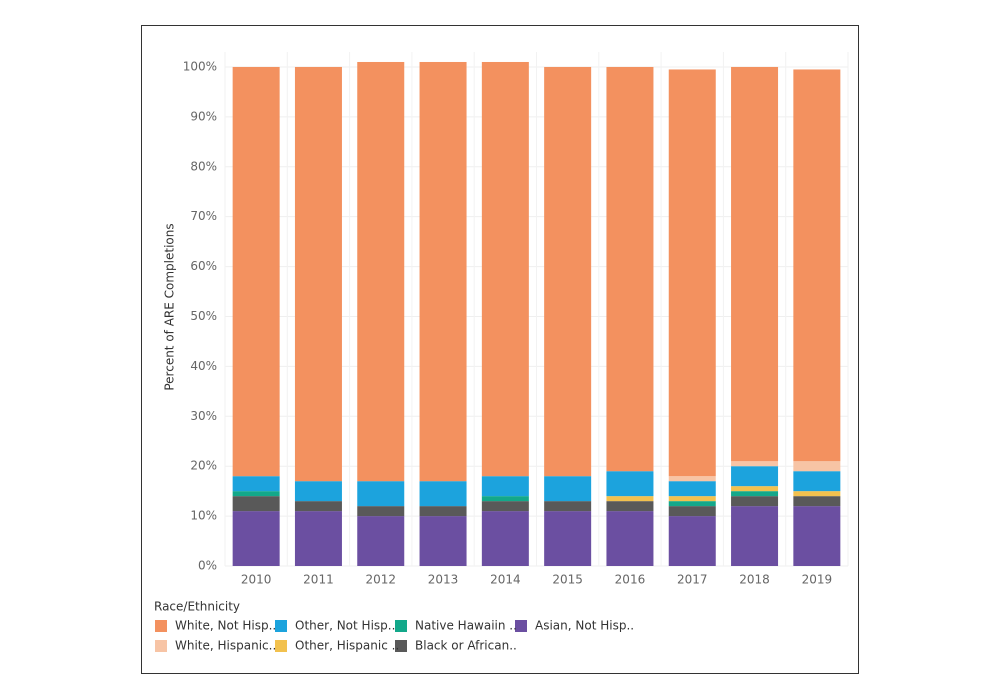  I want to click on legend-label: White, Hispanic.., so click(225, 646).